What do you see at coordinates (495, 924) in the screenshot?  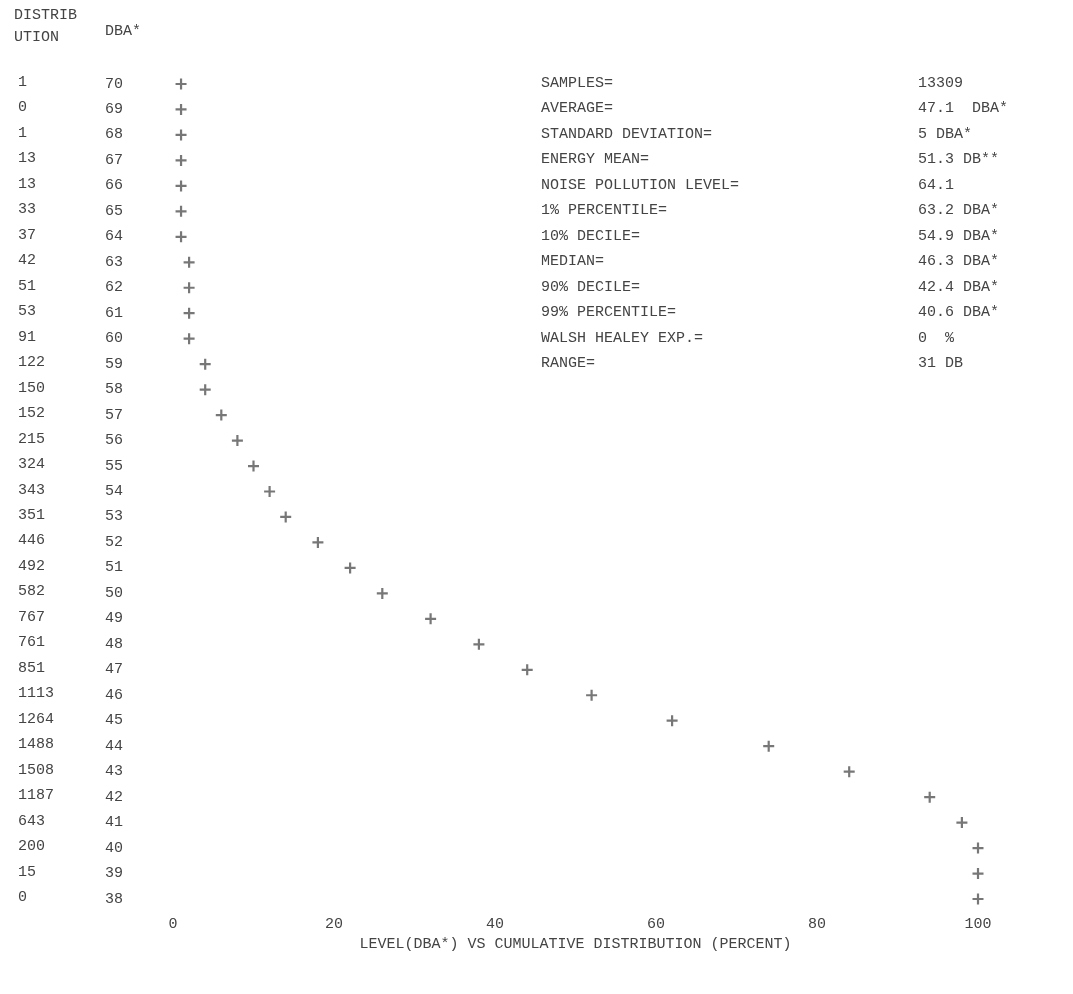 I see `x-tick-label: 40` at bounding box center [495, 924].